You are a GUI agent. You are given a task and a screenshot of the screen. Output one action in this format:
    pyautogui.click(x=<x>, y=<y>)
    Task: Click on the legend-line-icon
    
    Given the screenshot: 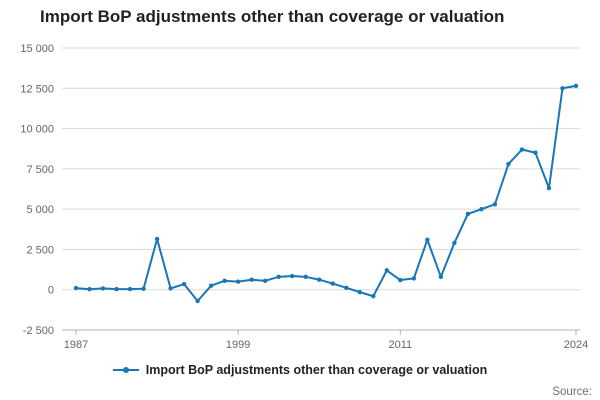 What is the action you would take?
    pyautogui.click(x=125, y=370)
    